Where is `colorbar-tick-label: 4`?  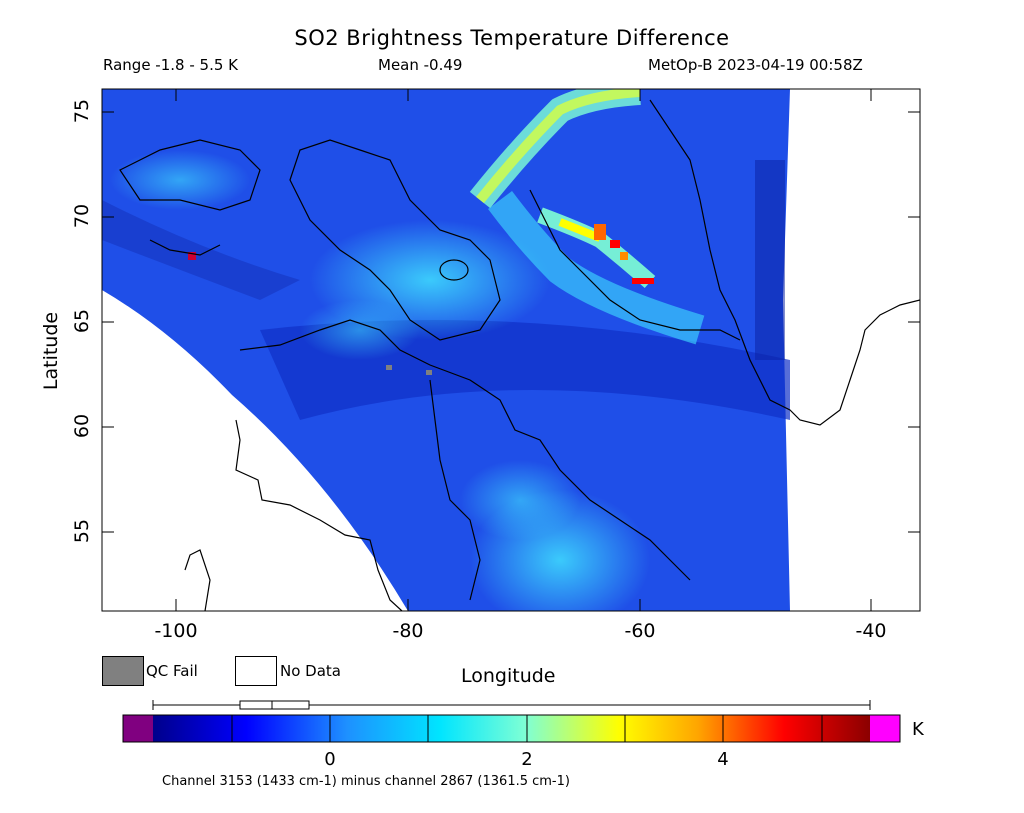 colorbar-tick-label: 4 is located at coordinates (723, 759).